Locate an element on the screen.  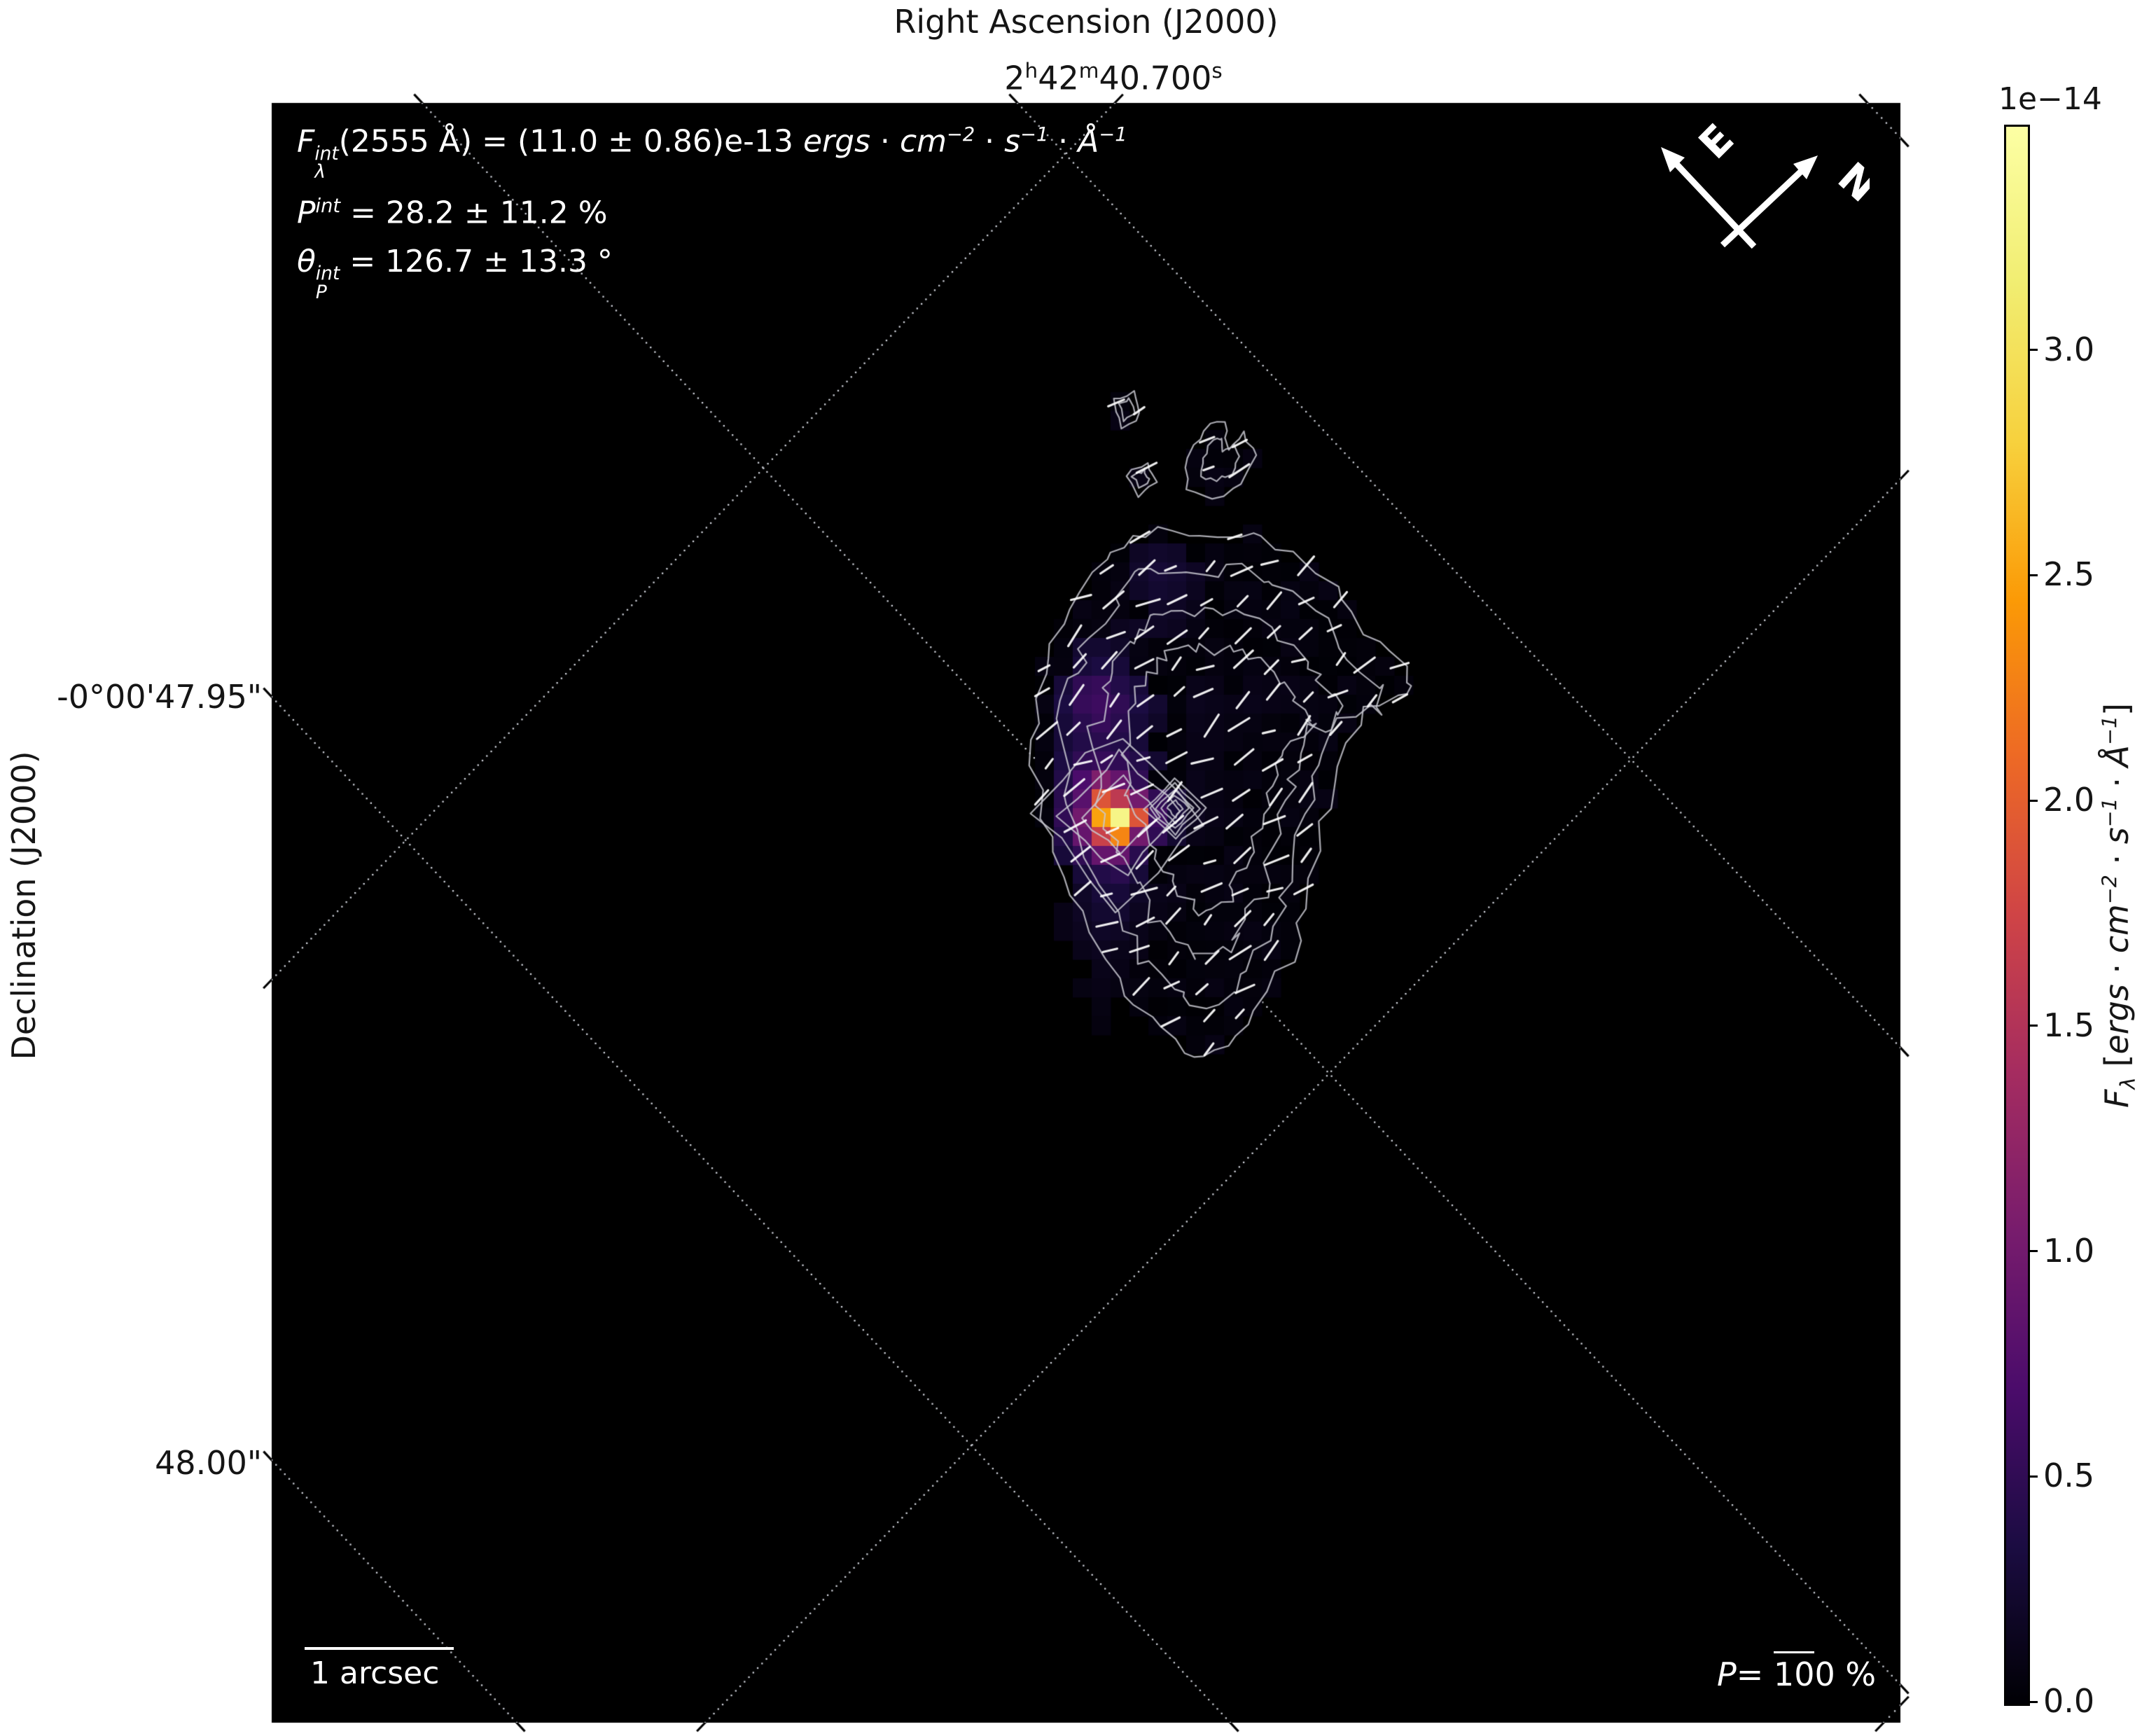
ra-tick-label: 2h42m40.700s is located at coordinates (1113, 78).